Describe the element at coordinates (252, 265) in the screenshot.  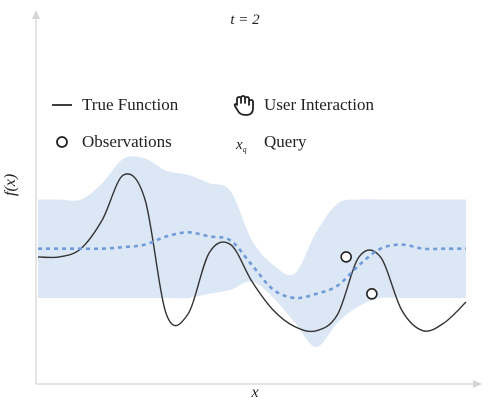
I see `series-line-posterior-mean` at that location.